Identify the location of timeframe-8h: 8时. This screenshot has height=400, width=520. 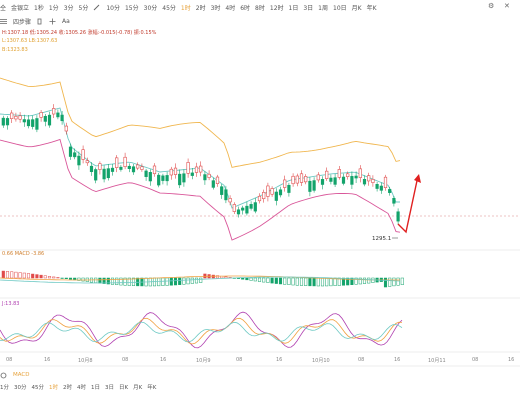
(260, 8).